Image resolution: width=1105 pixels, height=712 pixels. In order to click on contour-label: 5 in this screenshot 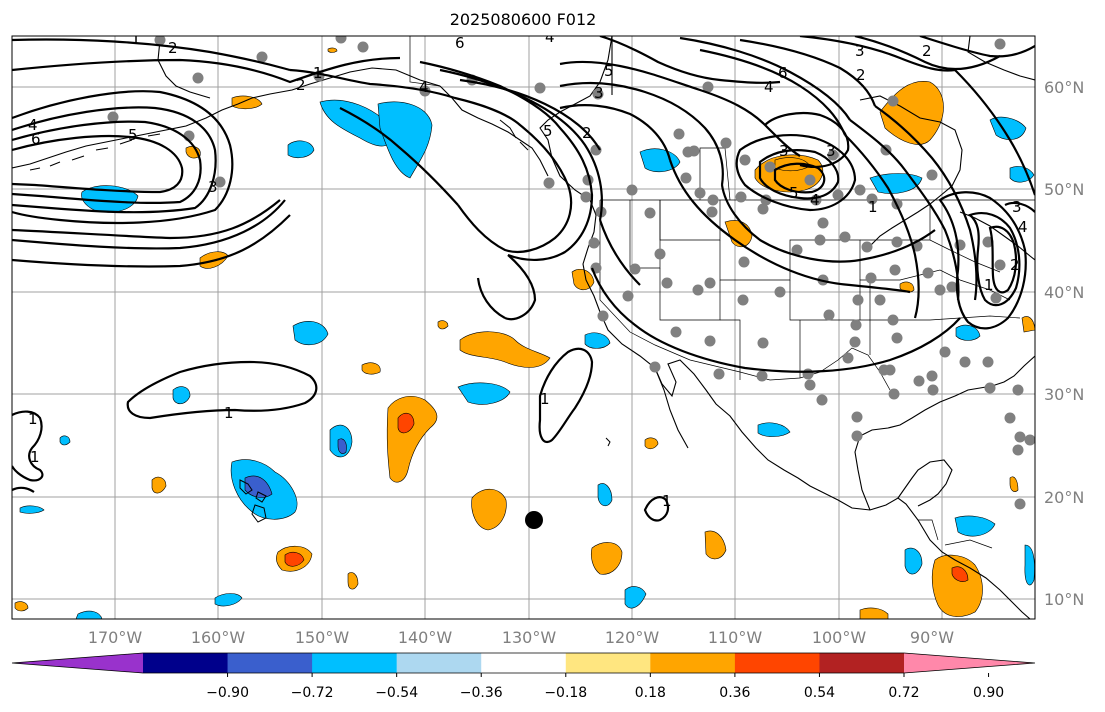, I will do `click(133, 135)`.